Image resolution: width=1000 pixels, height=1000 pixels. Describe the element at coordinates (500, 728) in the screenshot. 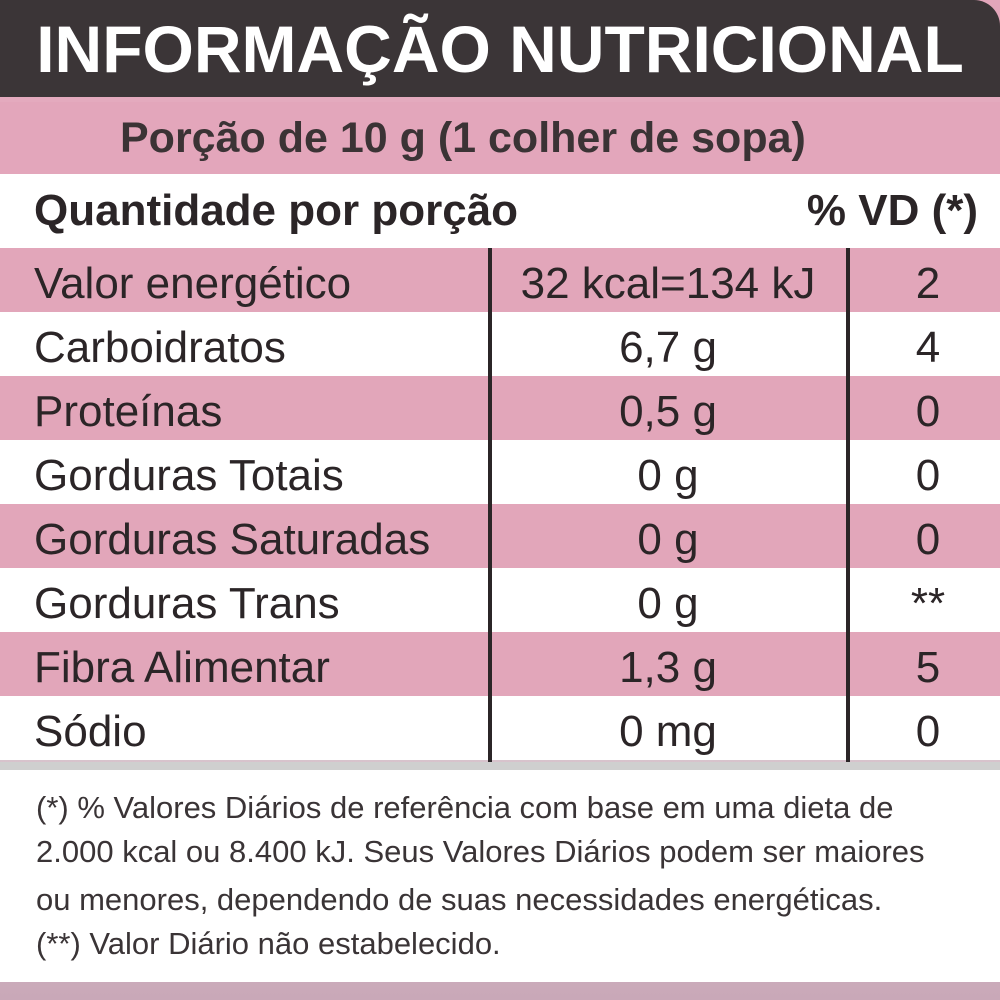

I see `table-row: Sódio 0 mg 0` at that location.